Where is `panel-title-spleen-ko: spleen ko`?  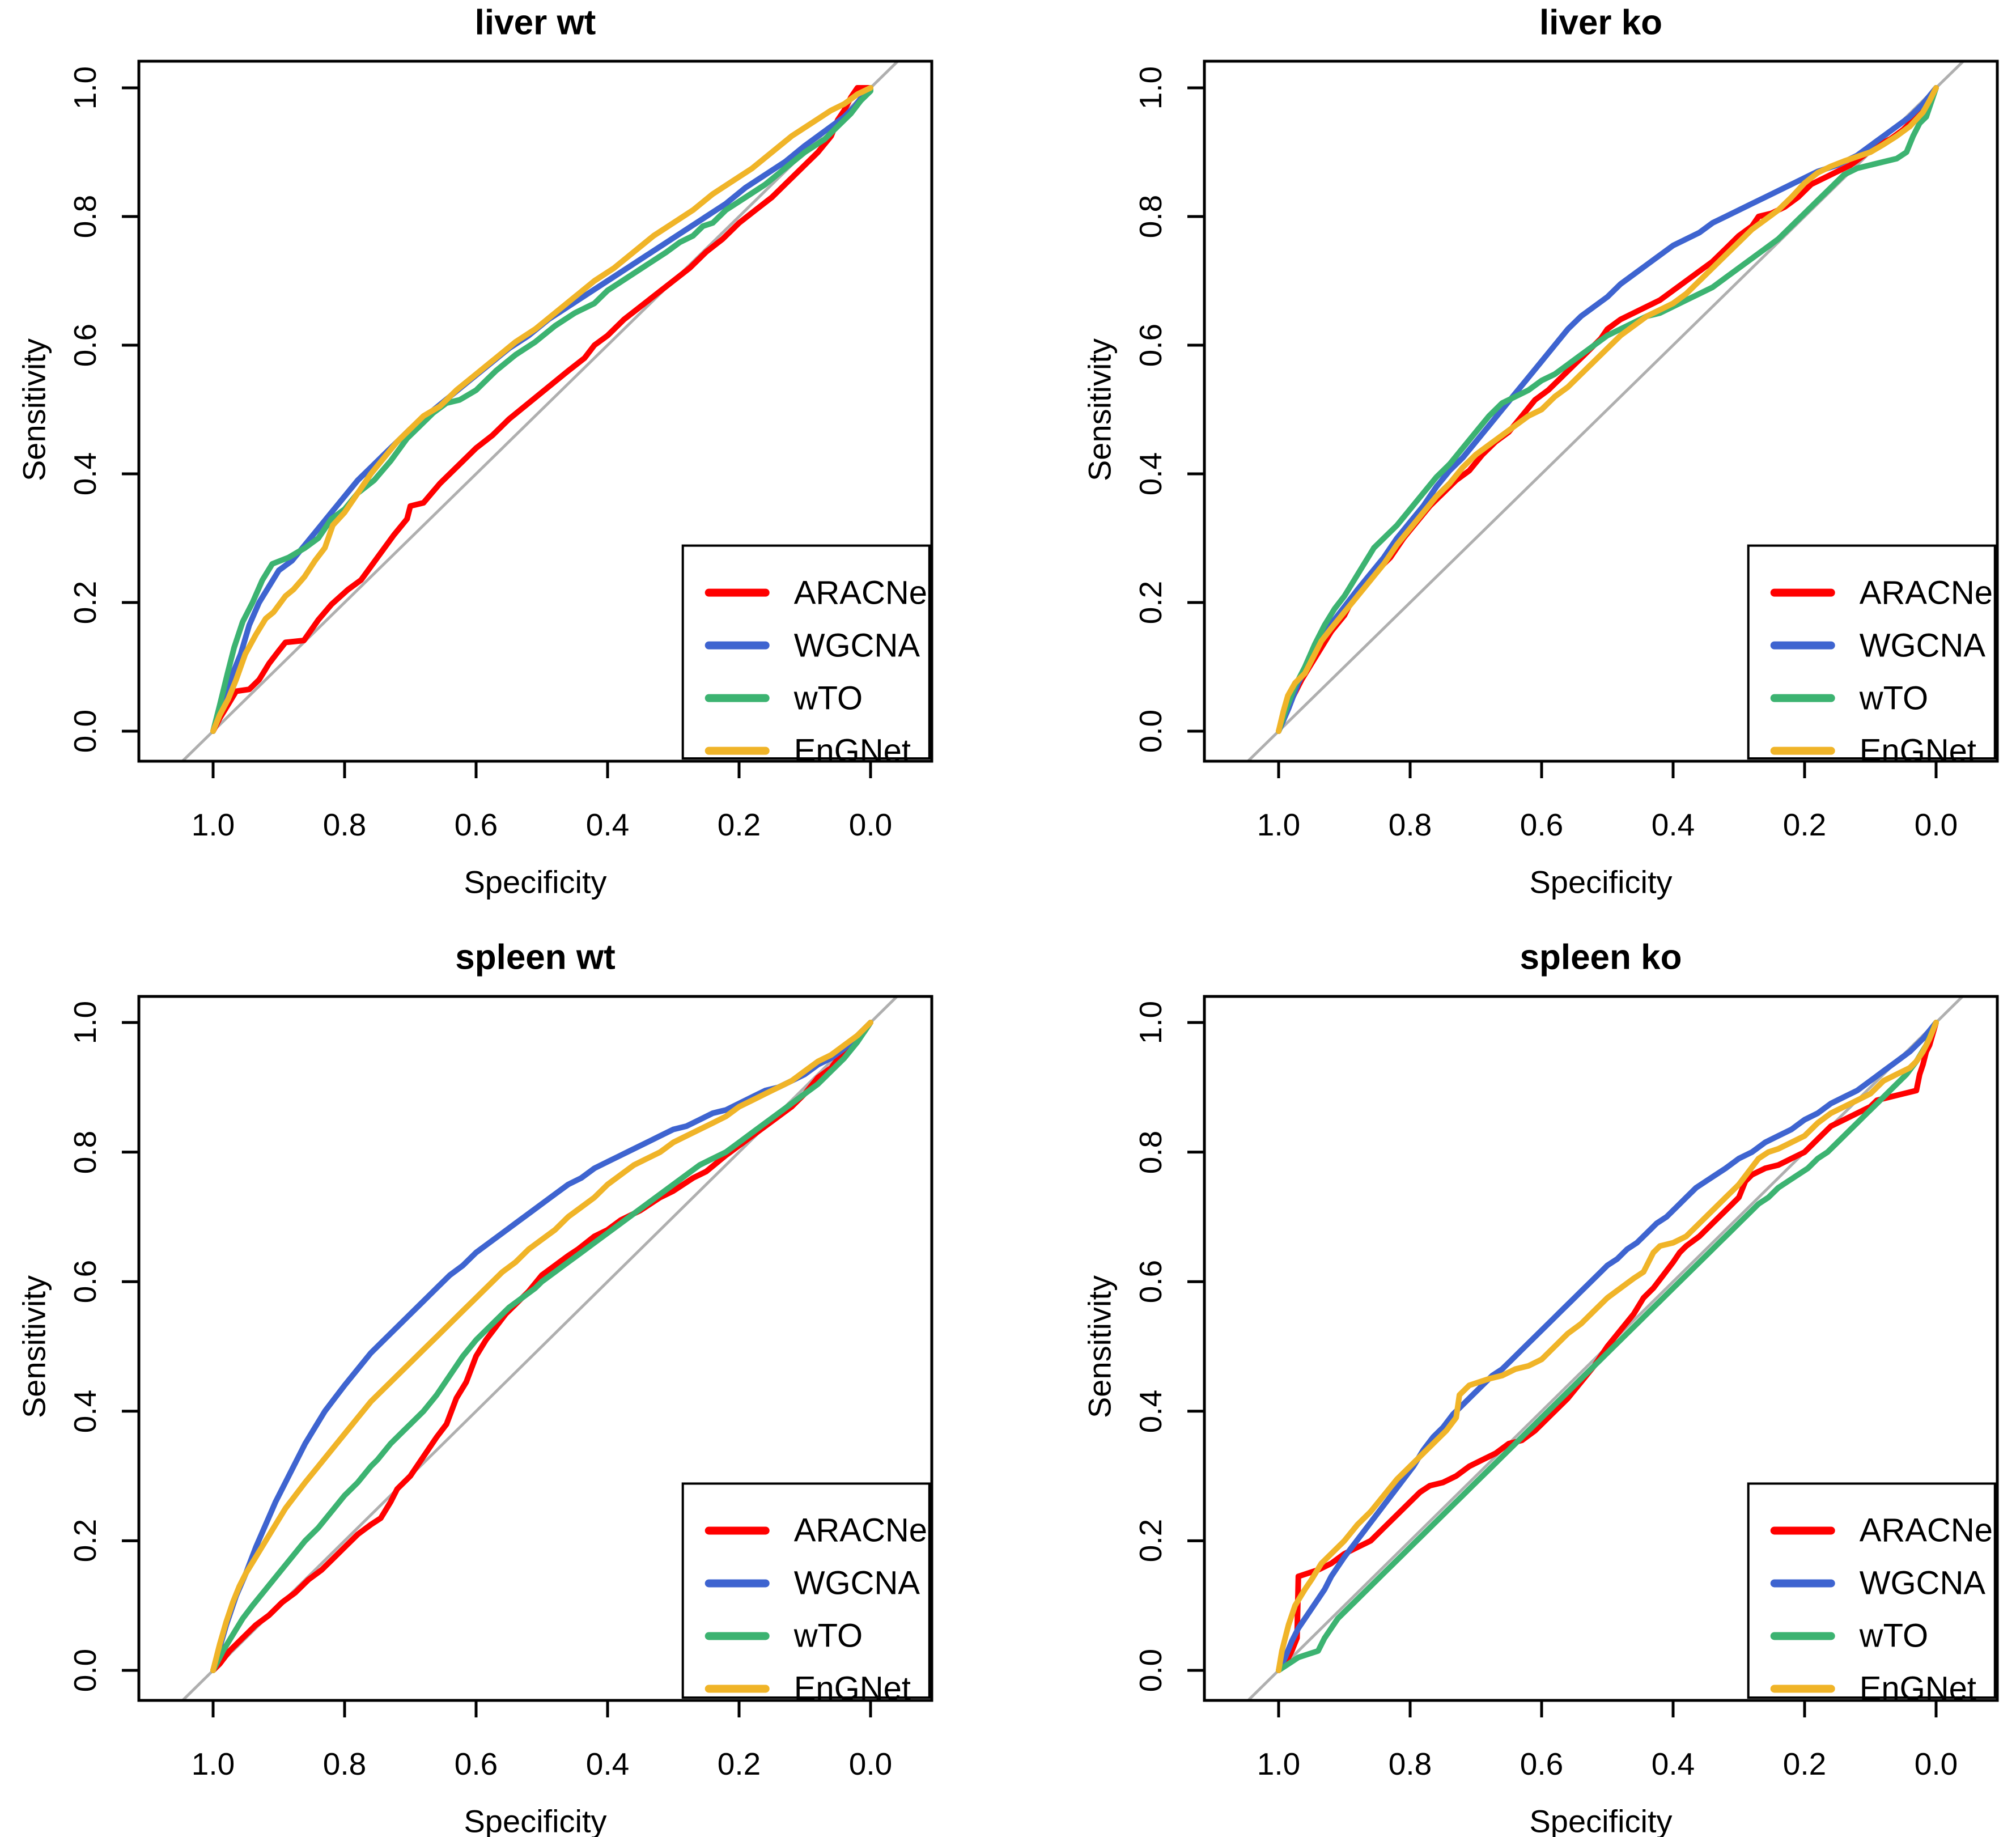
panel-title-spleen-ko: spleen ko is located at coordinates (1601, 957).